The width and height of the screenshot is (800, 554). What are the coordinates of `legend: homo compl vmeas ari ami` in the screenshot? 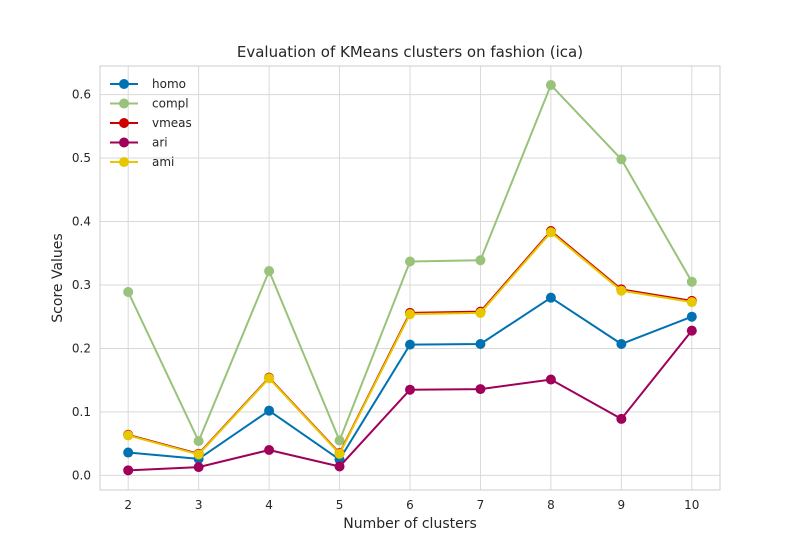 It's located at (151, 123).